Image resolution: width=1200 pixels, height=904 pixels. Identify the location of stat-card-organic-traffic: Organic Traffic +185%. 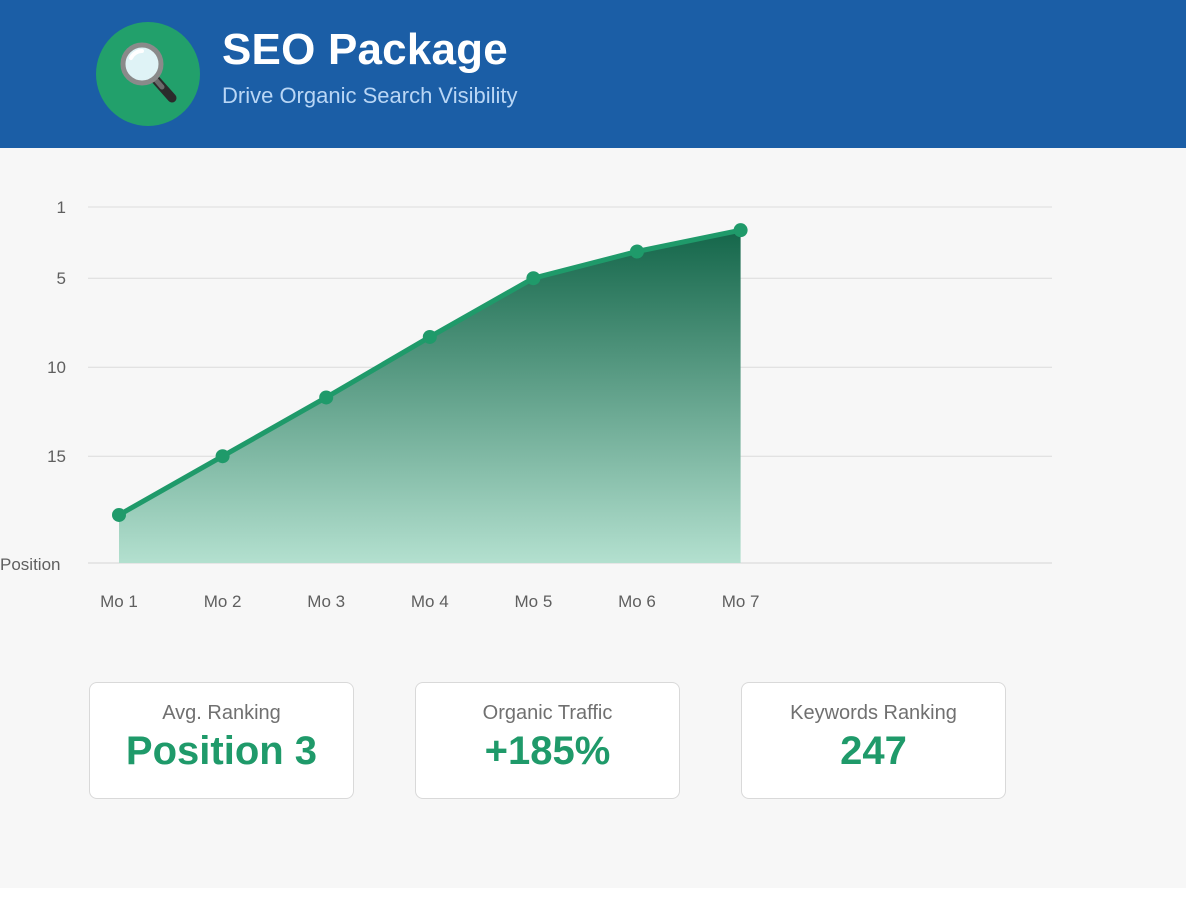
(547, 740).